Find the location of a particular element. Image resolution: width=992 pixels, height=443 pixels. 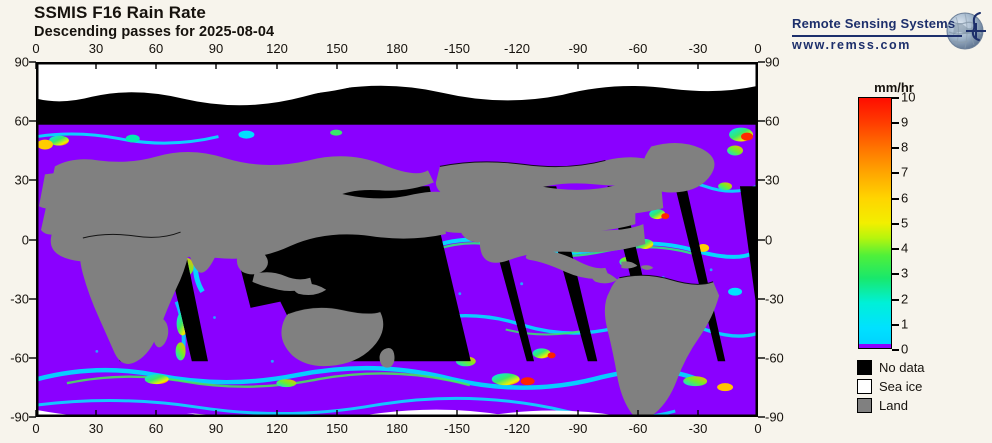

xtick-bottom-30: 30 is located at coordinates (96, 428).